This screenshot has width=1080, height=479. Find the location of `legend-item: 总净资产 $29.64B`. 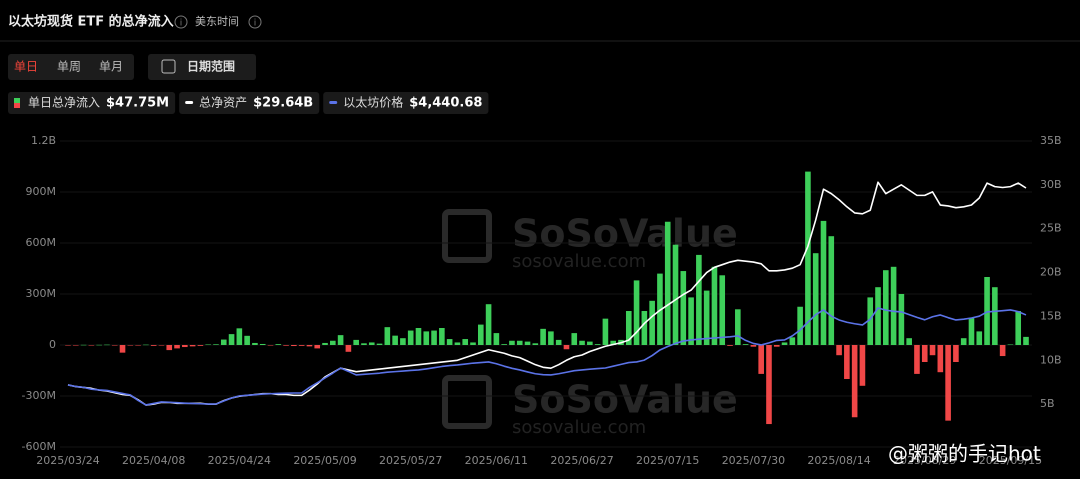

legend-item: 总净资产 $29.64B is located at coordinates (249, 103).